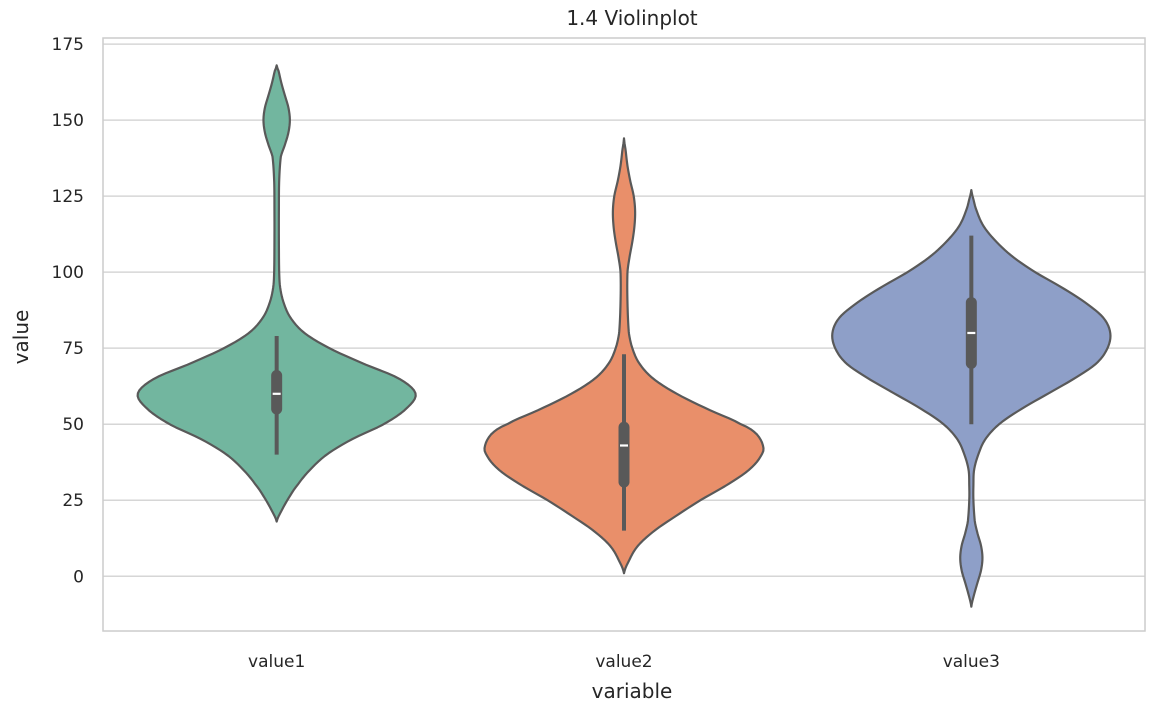  What do you see at coordinates (21, 337) in the screenshot?
I see `y-axis-title: value` at bounding box center [21, 337].